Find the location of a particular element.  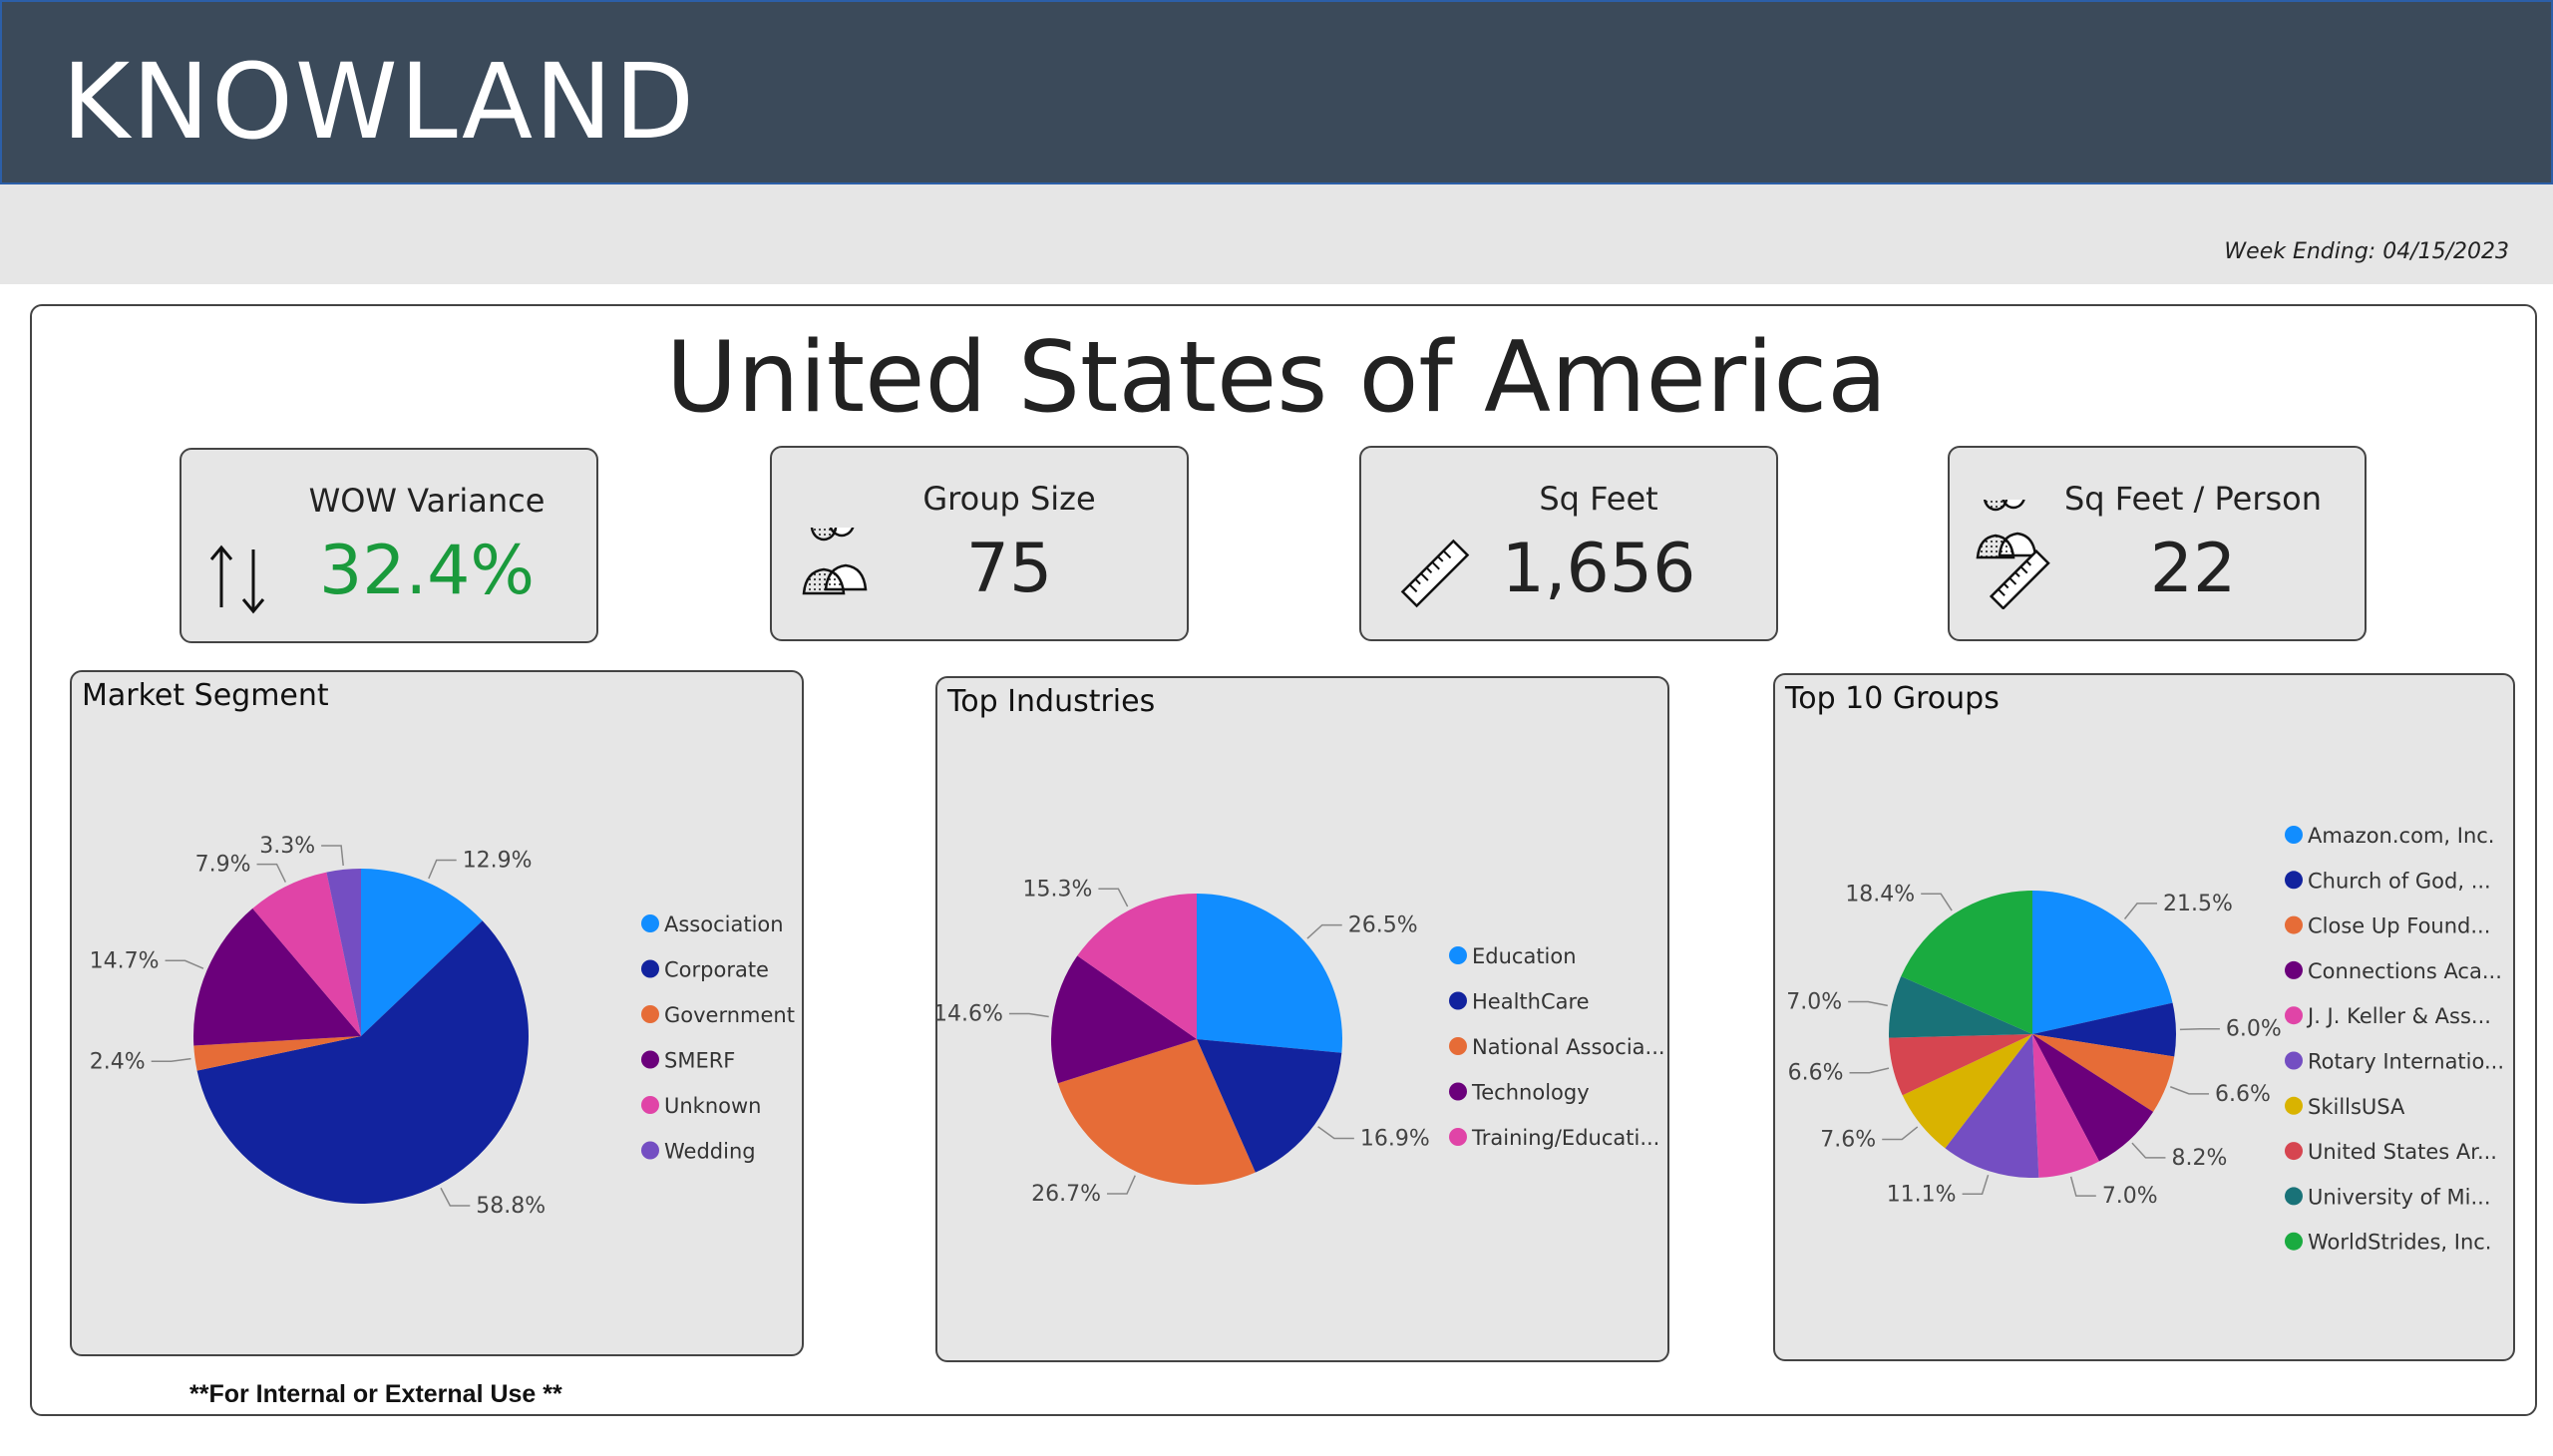

usage-disclaimer: **For Internal or External Use ** is located at coordinates (375, 1394).